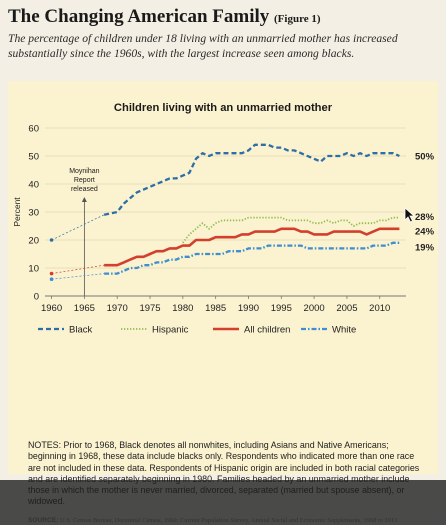 The height and width of the screenshot is (525, 446). Describe the element at coordinates (33, 185) in the screenshot. I see `y-tick-label: 40` at that location.